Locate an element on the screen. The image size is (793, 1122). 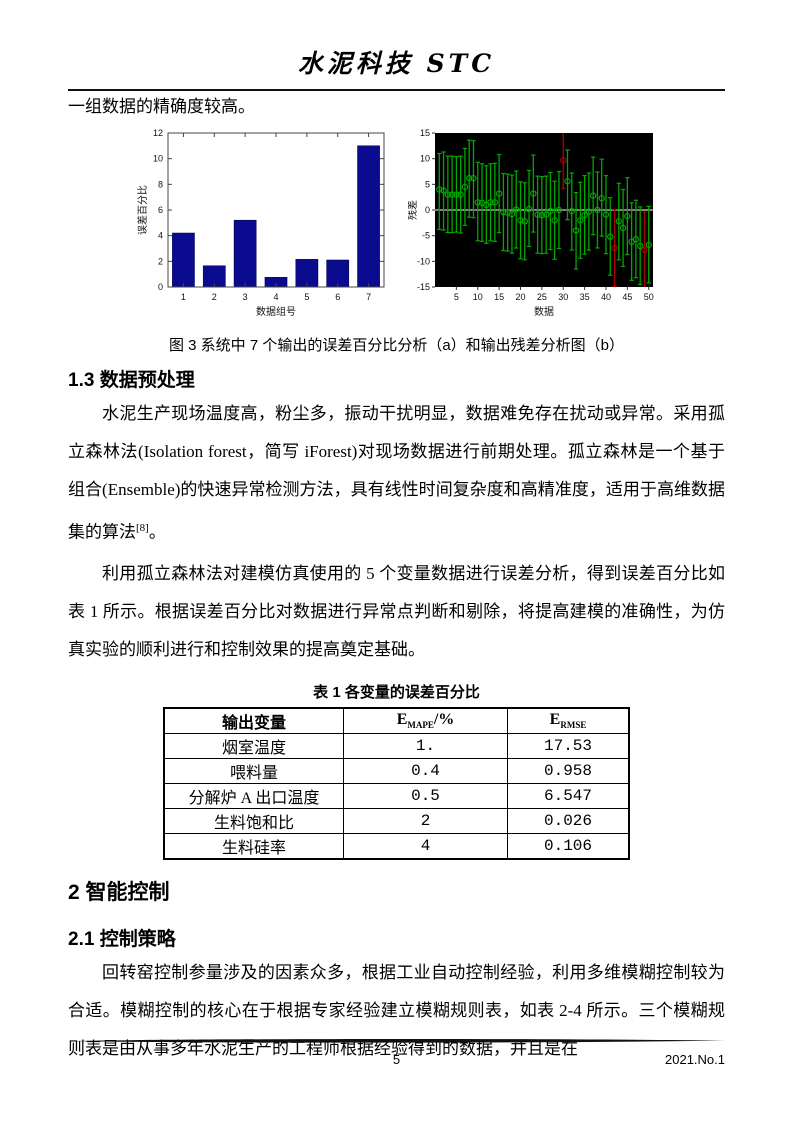
table-row: 分解炉 A 出口温度 0.5 6.547 is located at coordinates (396, 795).